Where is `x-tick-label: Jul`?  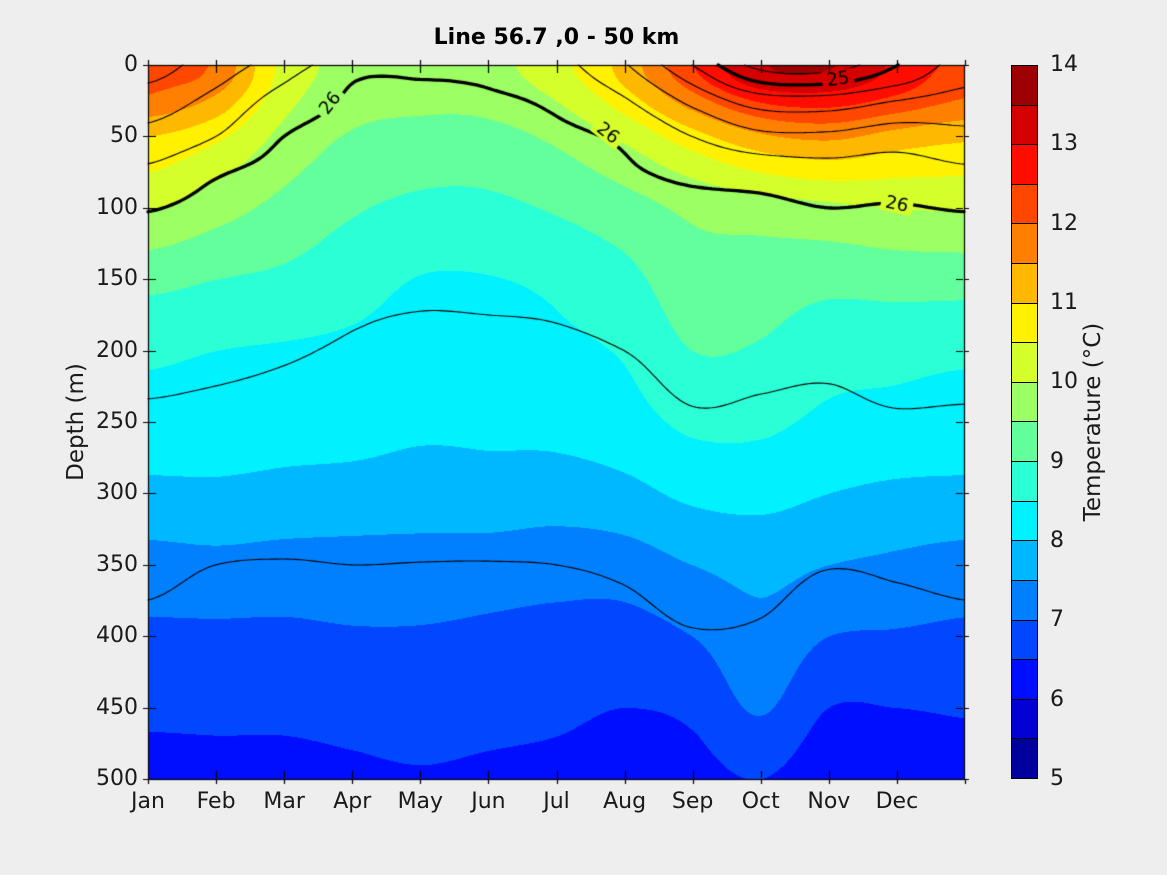 x-tick-label: Jul is located at coordinates (556, 801).